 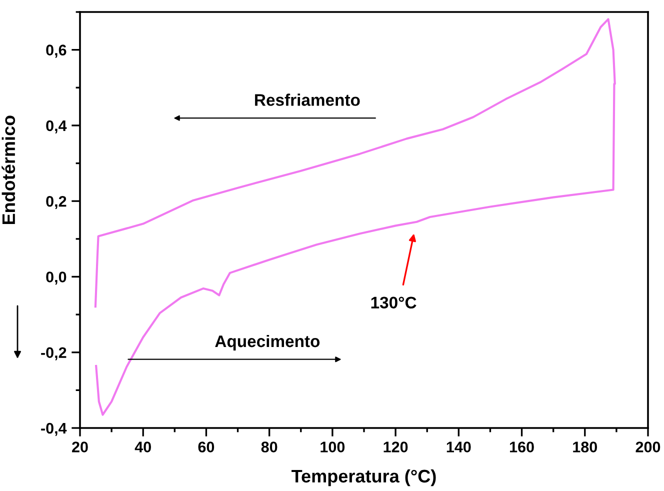 What do you see at coordinates (56, 278) in the screenshot?
I see `y-tick-label: 0,0` at bounding box center [56, 278].